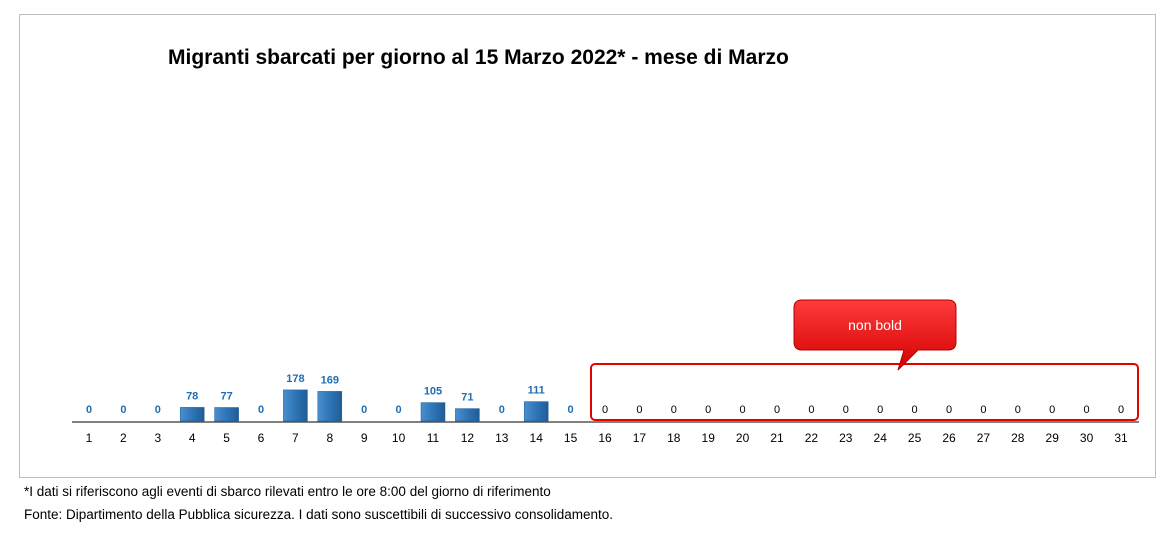 The height and width of the screenshot is (536, 1171). Describe the element at coordinates (949, 438) in the screenshot. I see `x-tick-label-26: 26` at that location.